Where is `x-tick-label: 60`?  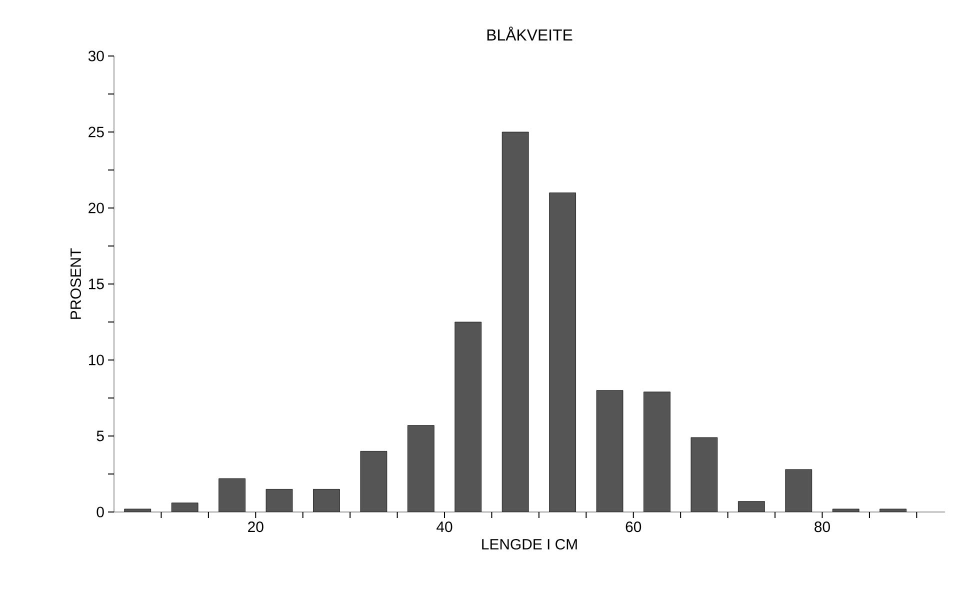 x-tick-label: 60 is located at coordinates (634, 527).